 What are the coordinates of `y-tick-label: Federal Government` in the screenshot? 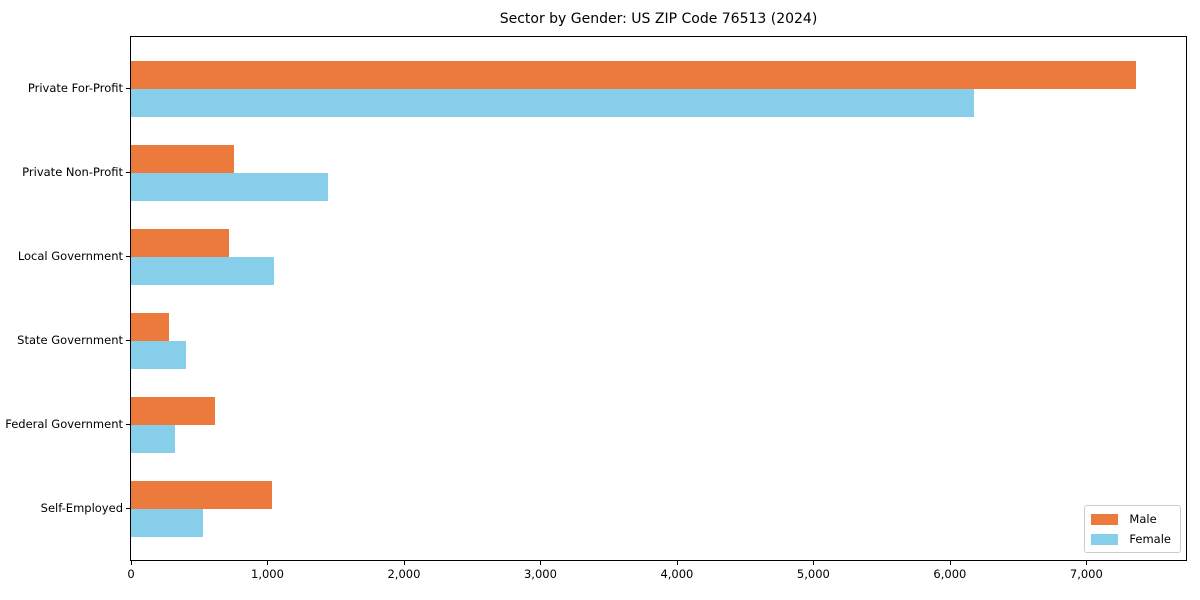 It's located at (64, 424).